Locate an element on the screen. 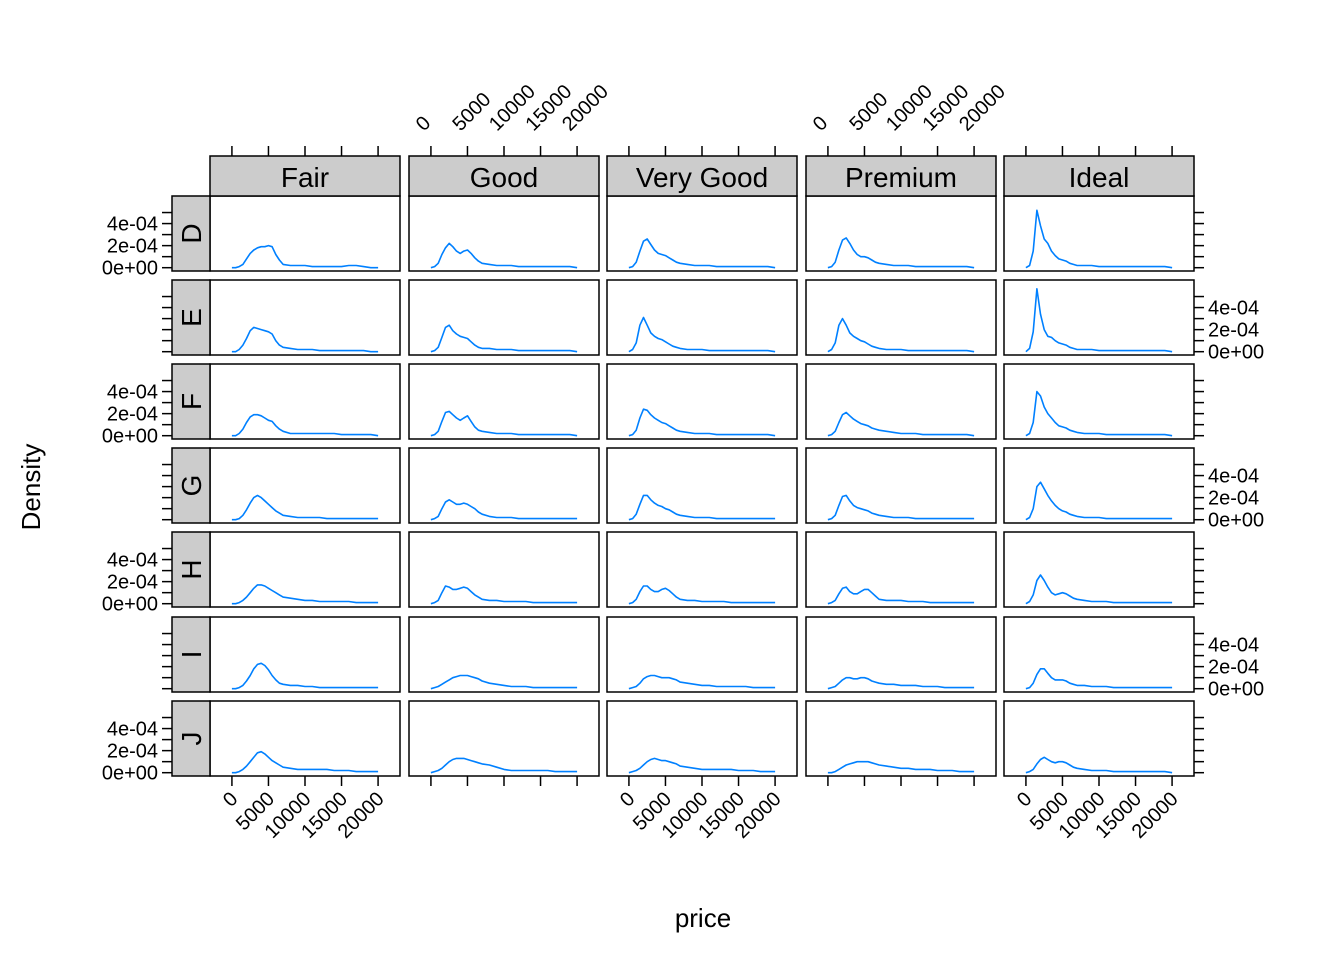 The height and width of the screenshot is (960, 1344). row-strip-label: E is located at coordinates (191, 317).